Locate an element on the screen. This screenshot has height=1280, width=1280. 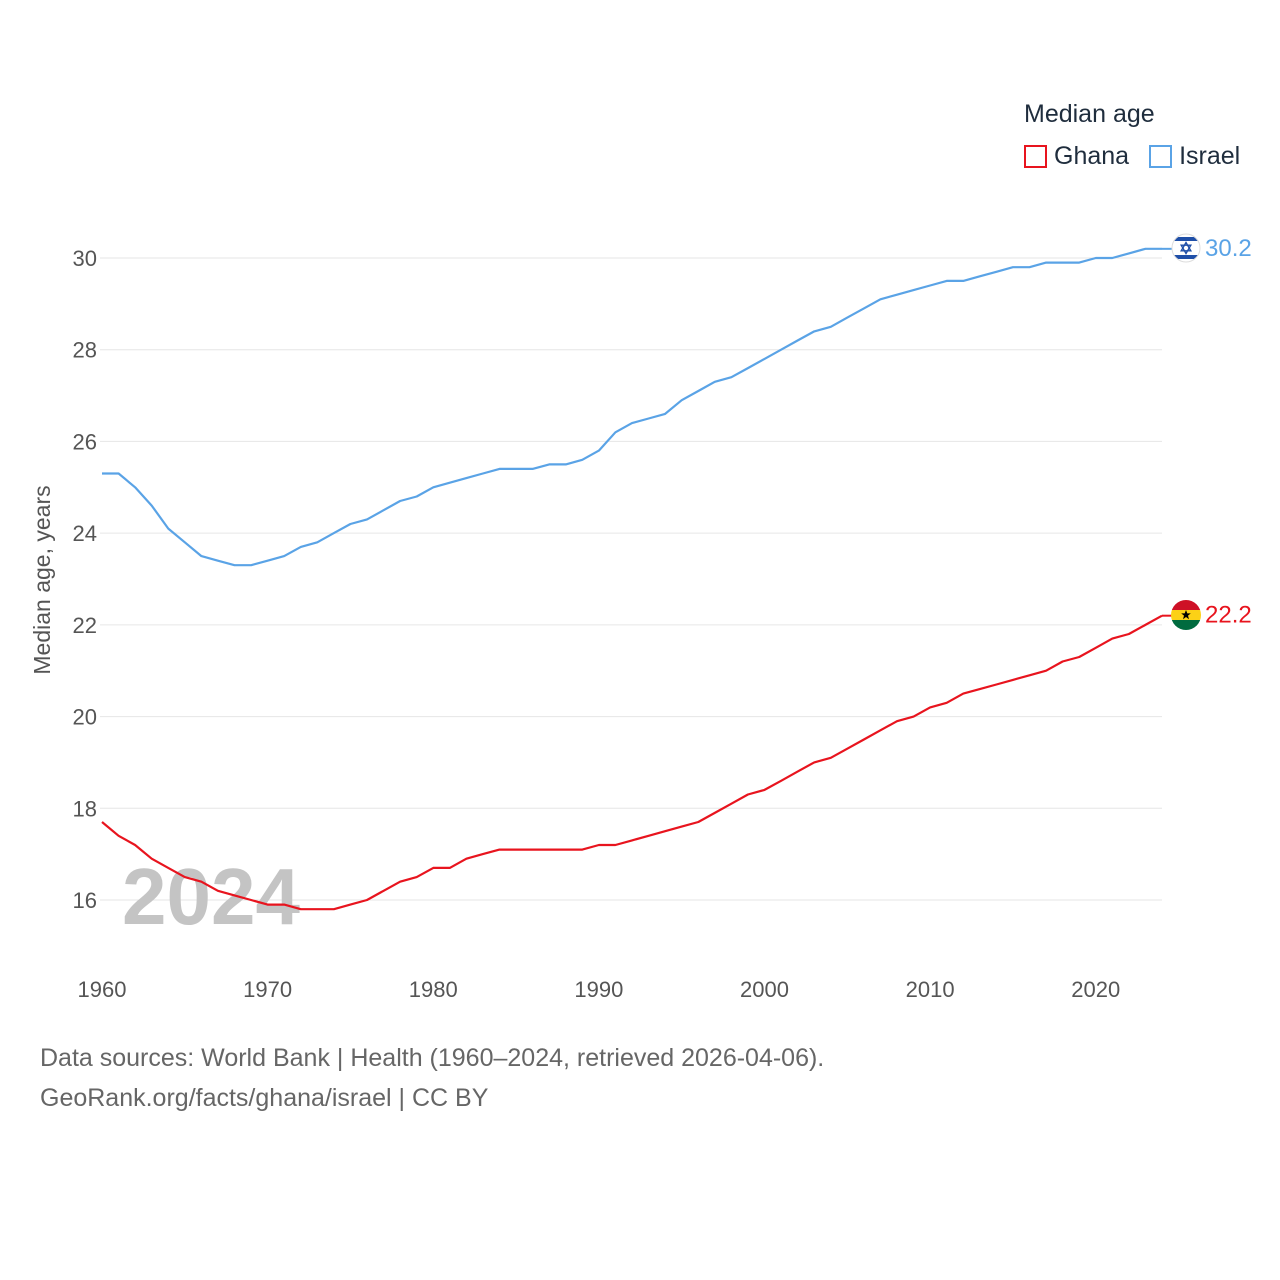
legend-label-ghana: Ghana is located at coordinates (1092, 156).